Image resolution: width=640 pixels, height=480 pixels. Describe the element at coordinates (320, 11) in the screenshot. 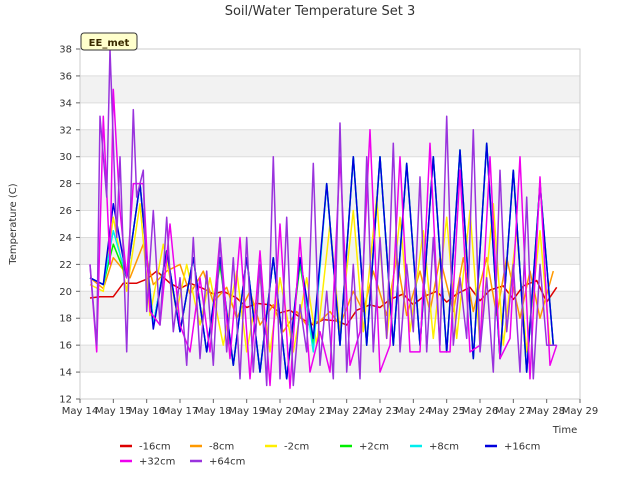

I see `chart-title: Soil/Water Temperature Set 3` at that location.